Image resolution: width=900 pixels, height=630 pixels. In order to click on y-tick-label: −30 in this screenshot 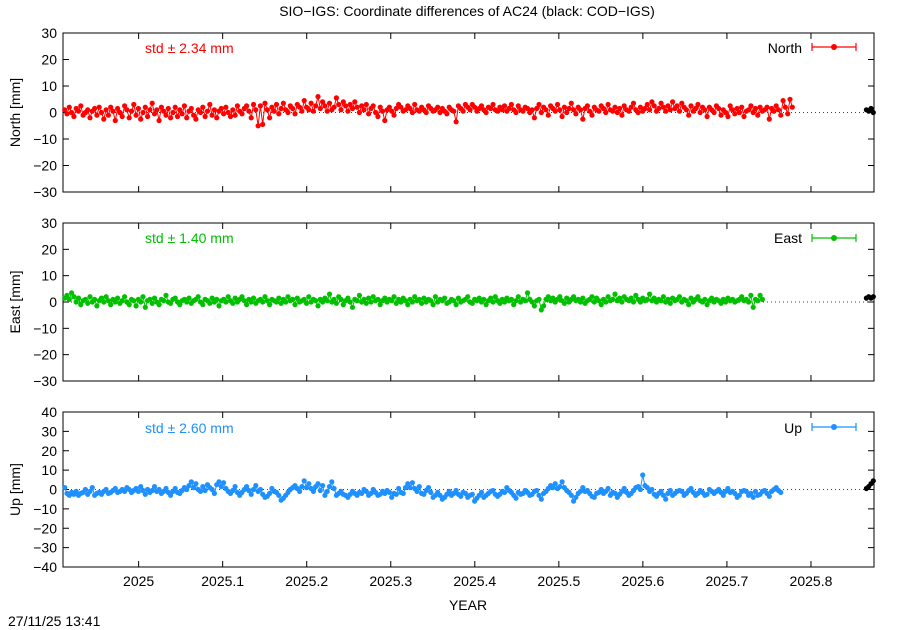, I will do `click(45, 192)`.